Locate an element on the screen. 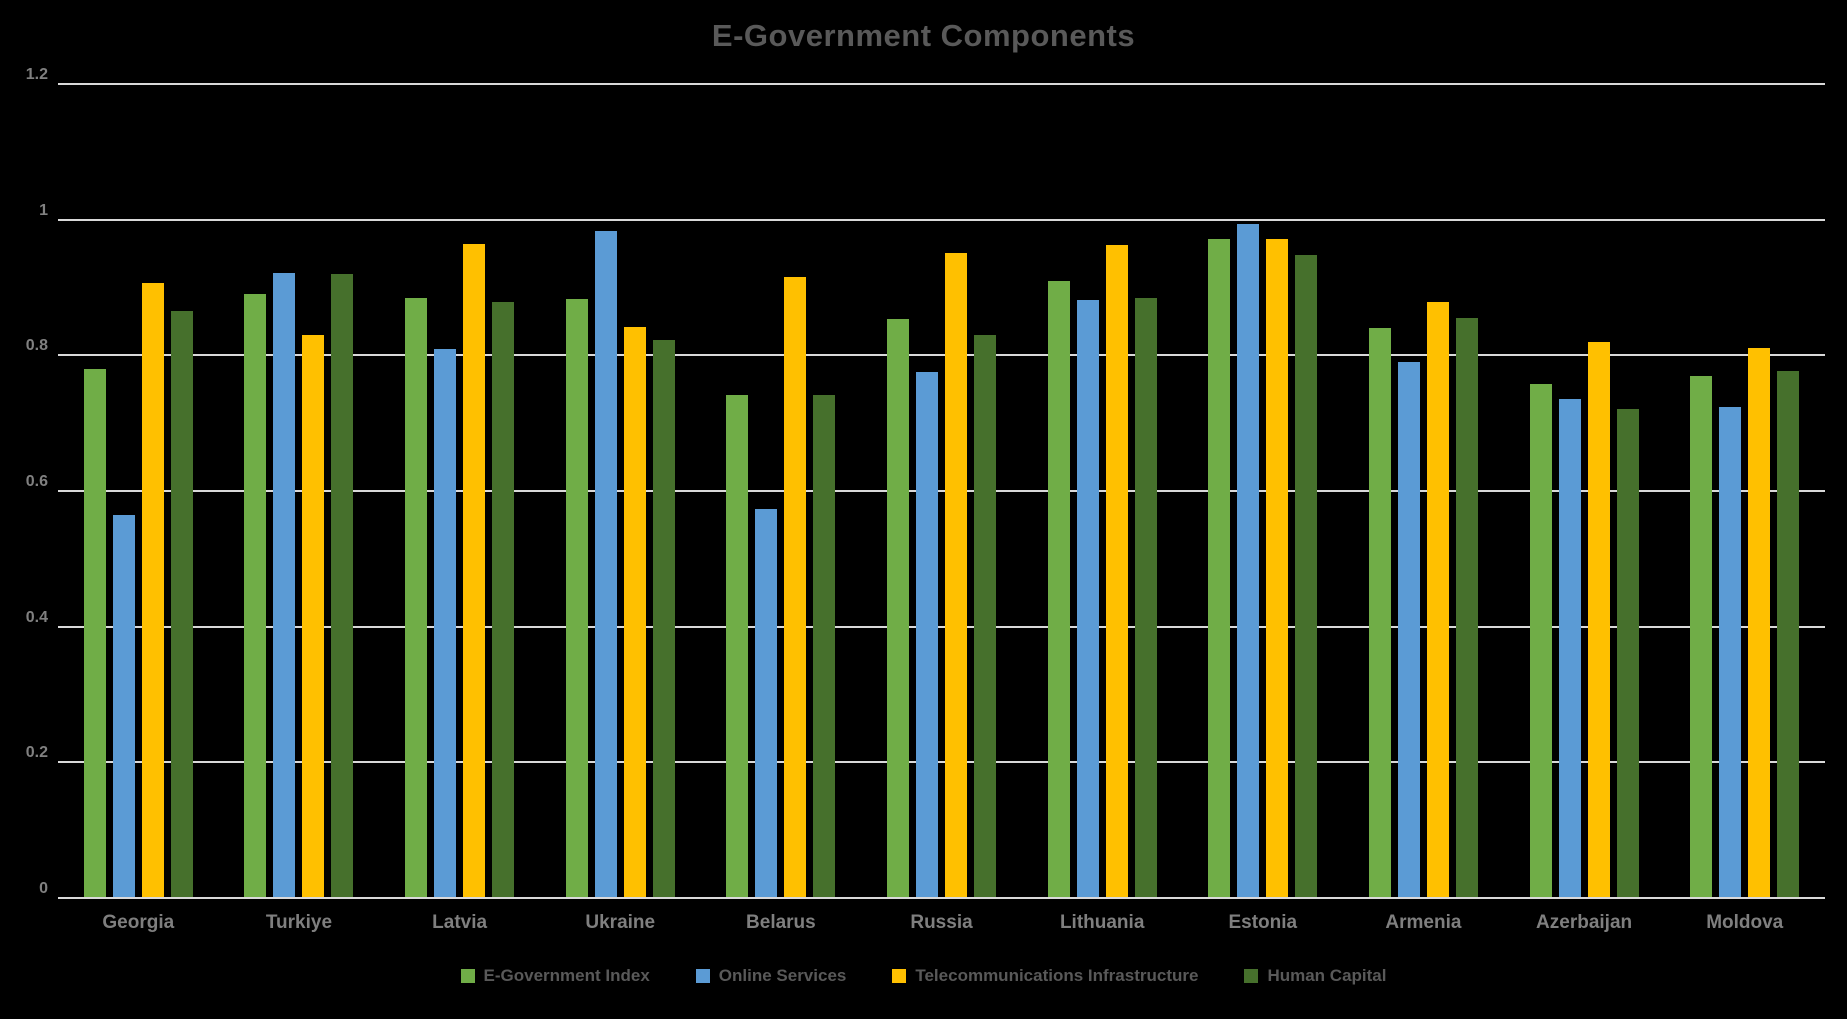 The height and width of the screenshot is (1019, 1847). legend-label: Human Capital is located at coordinates (1327, 975).